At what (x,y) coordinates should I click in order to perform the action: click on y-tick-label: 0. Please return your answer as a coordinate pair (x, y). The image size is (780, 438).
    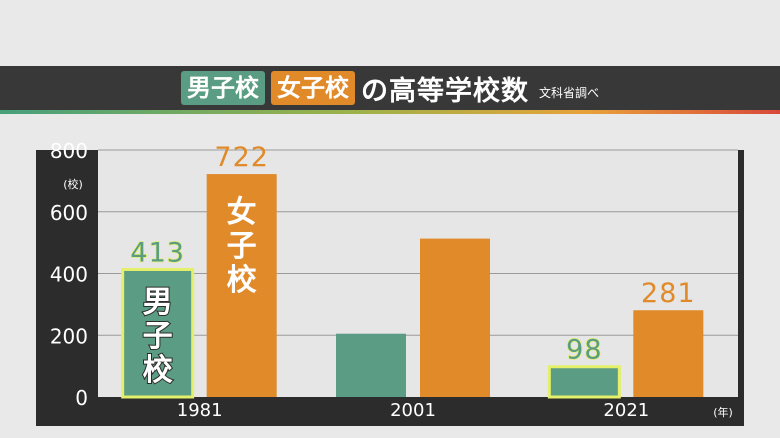
    Looking at the image, I should click on (81, 398).